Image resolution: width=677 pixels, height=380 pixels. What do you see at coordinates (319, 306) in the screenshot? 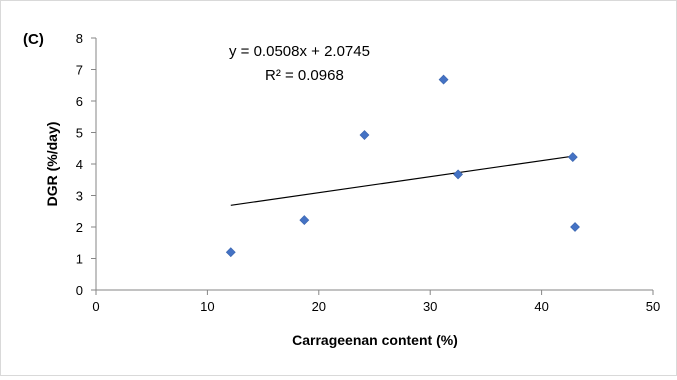
I see `x-tick-label: 20` at bounding box center [319, 306].